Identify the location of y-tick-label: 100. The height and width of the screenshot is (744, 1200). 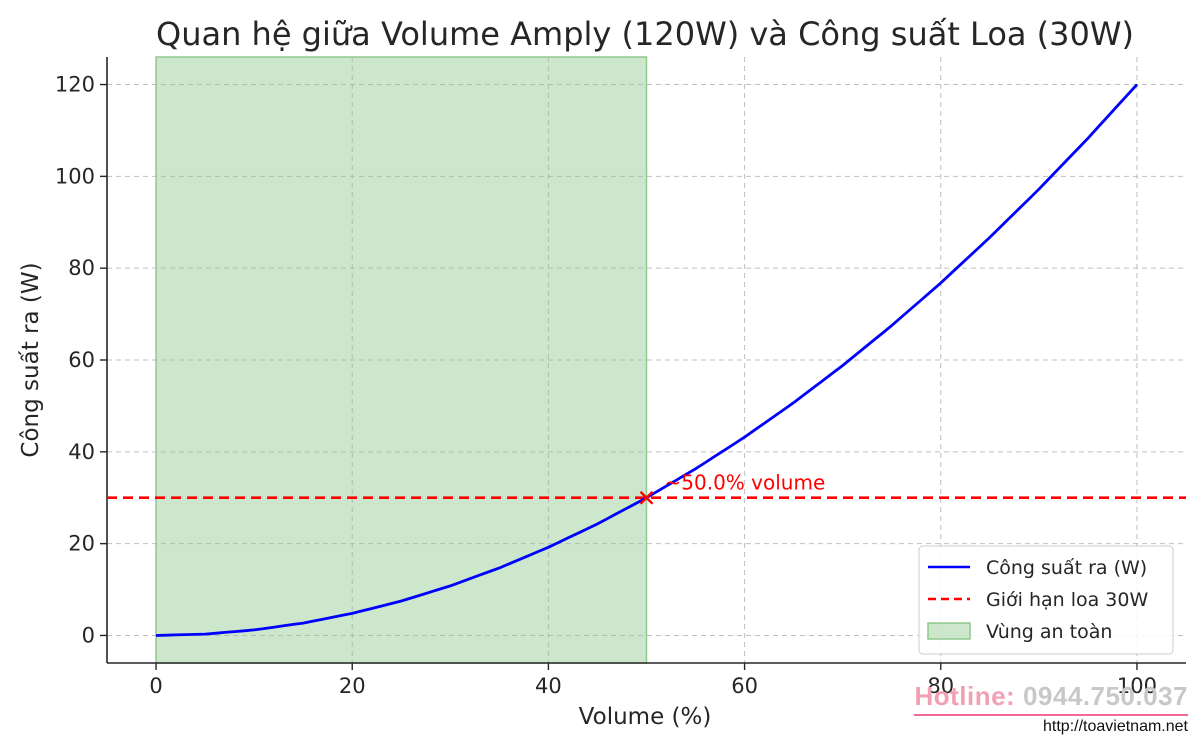
(75, 176).